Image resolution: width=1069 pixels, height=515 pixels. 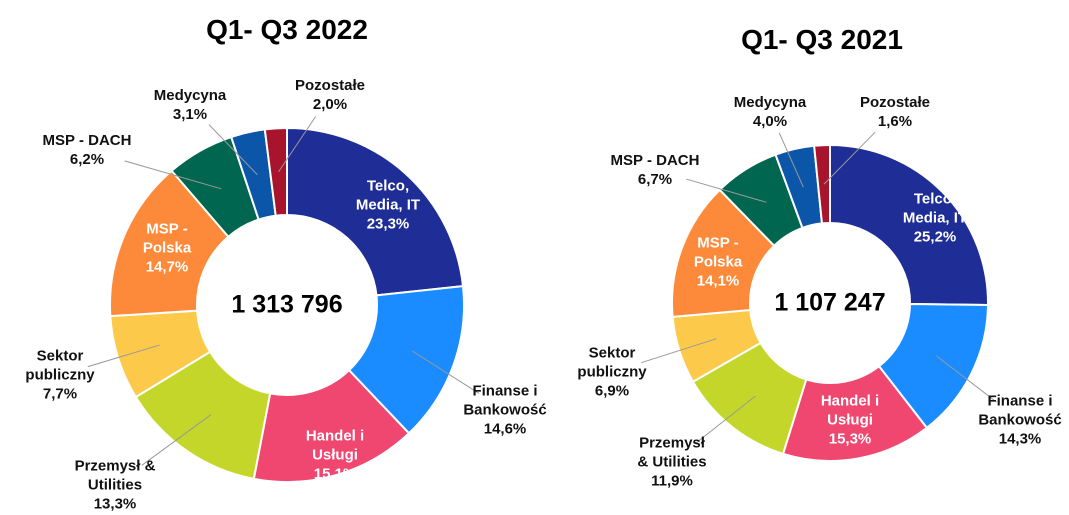 I want to click on value-label: 11,9%, so click(x=672, y=481).